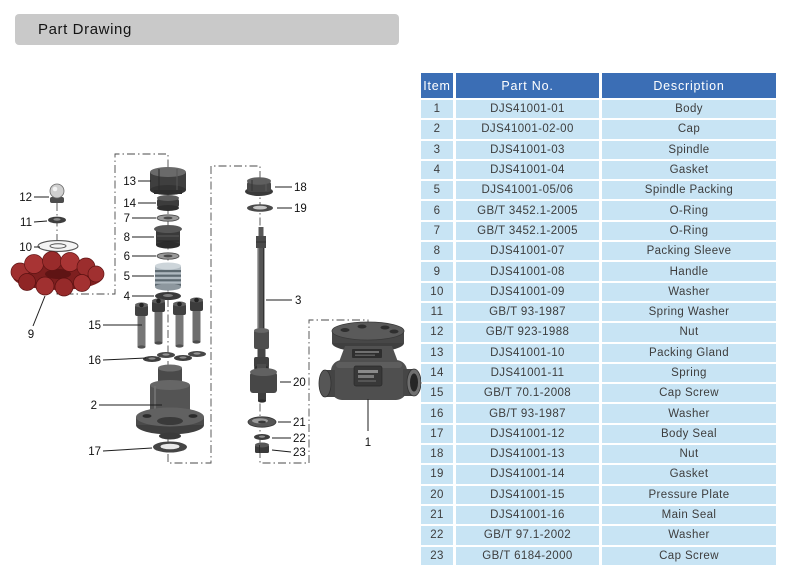 The width and height of the screenshot is (789, 581). What do you see at coordinates (262, 437) in the screenshot?
I see `part-22-washer` at bounding box center [262, 437].